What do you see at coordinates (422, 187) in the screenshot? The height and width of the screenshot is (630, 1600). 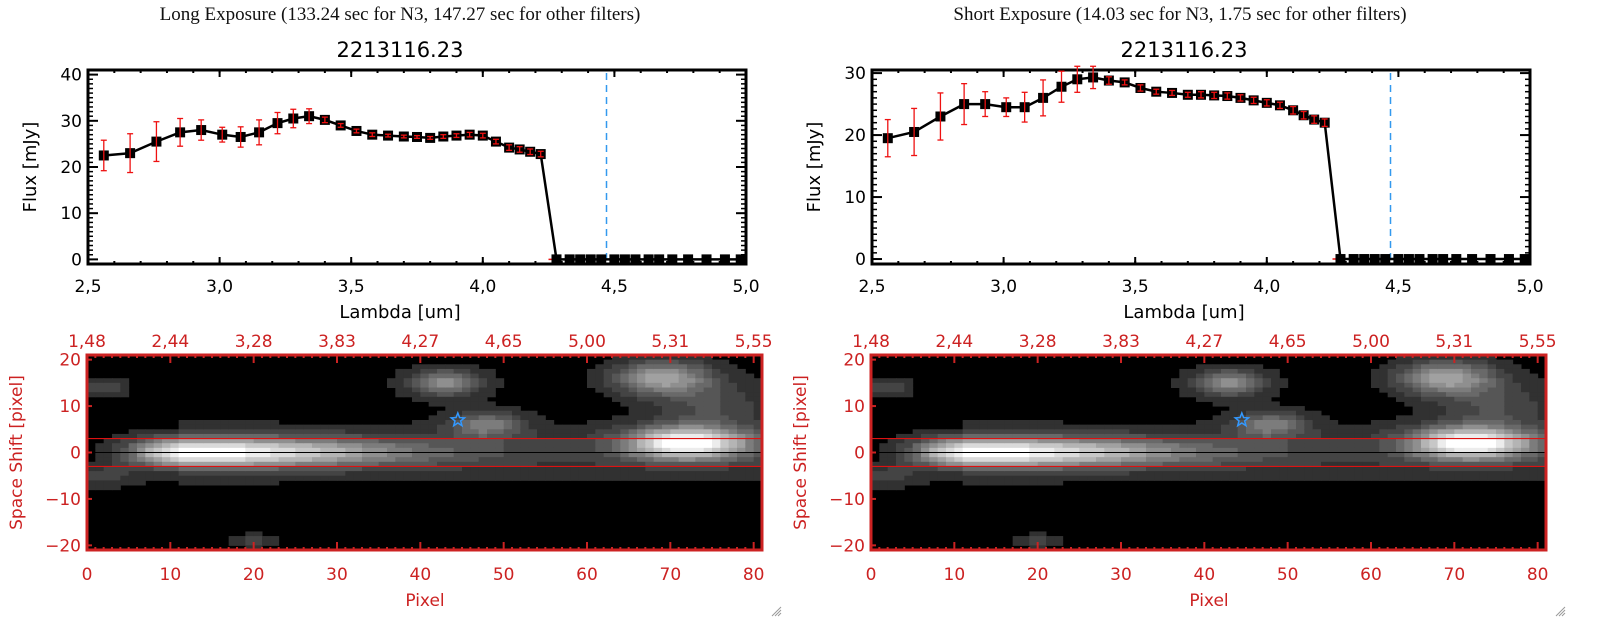 I see `flux-series-line` at bounding box center [422, 187].